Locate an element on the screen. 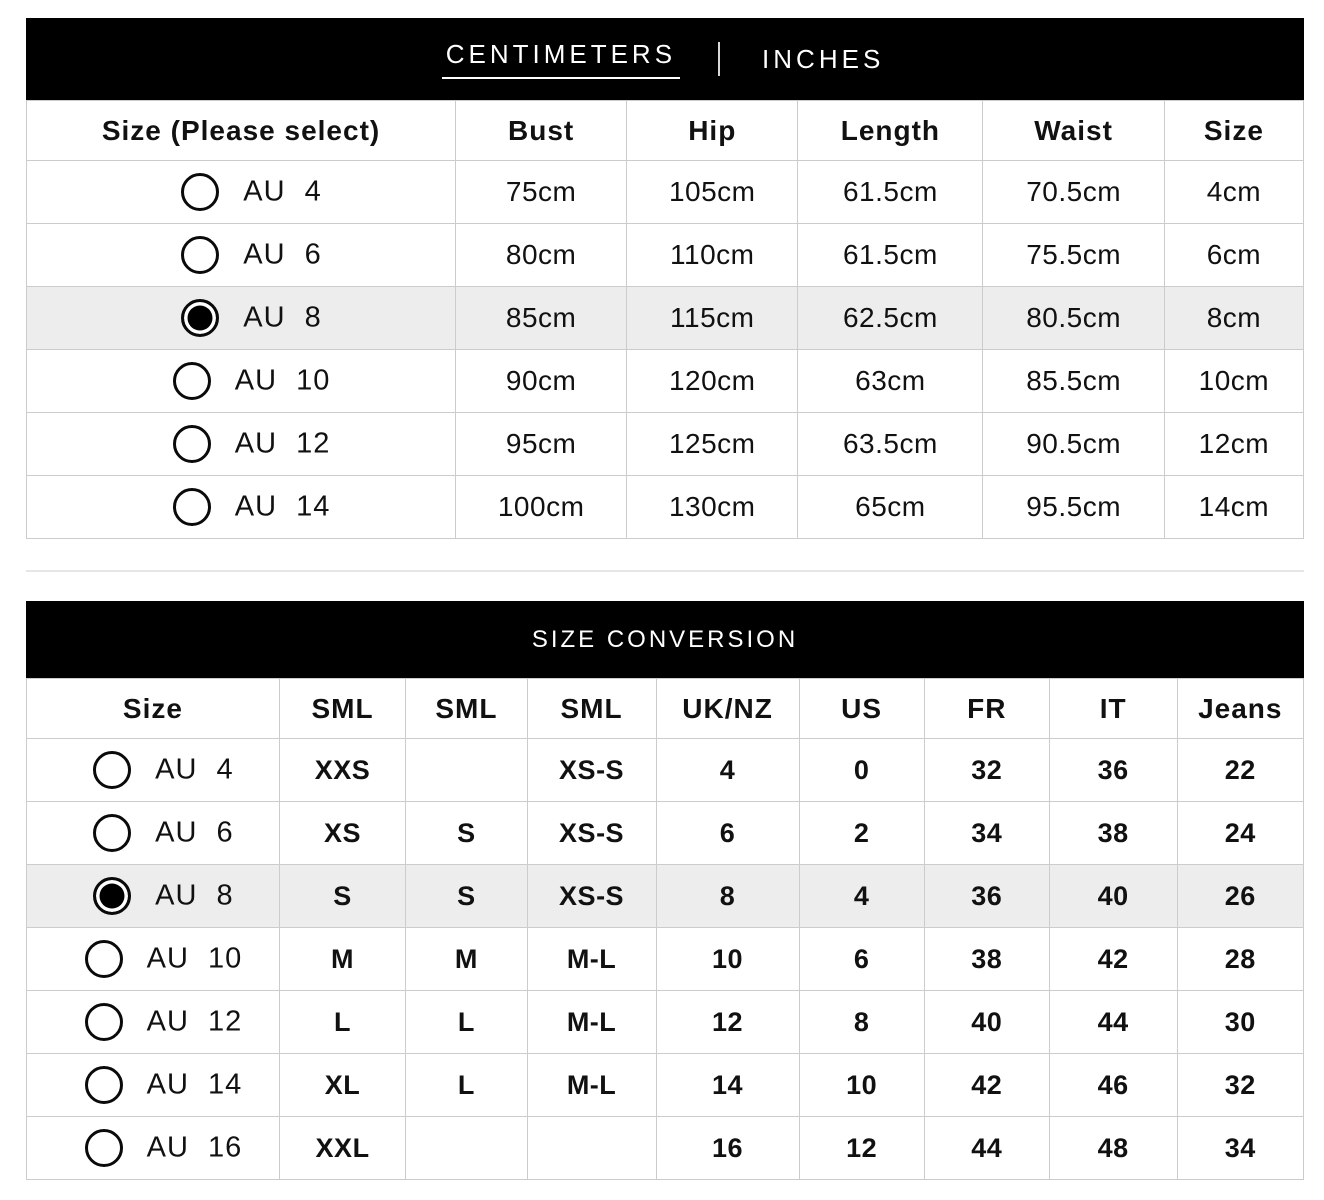 This screenshot has height=1200, width=1324. size-option-cell: AU 16 is located at coordinates (153, 1148).